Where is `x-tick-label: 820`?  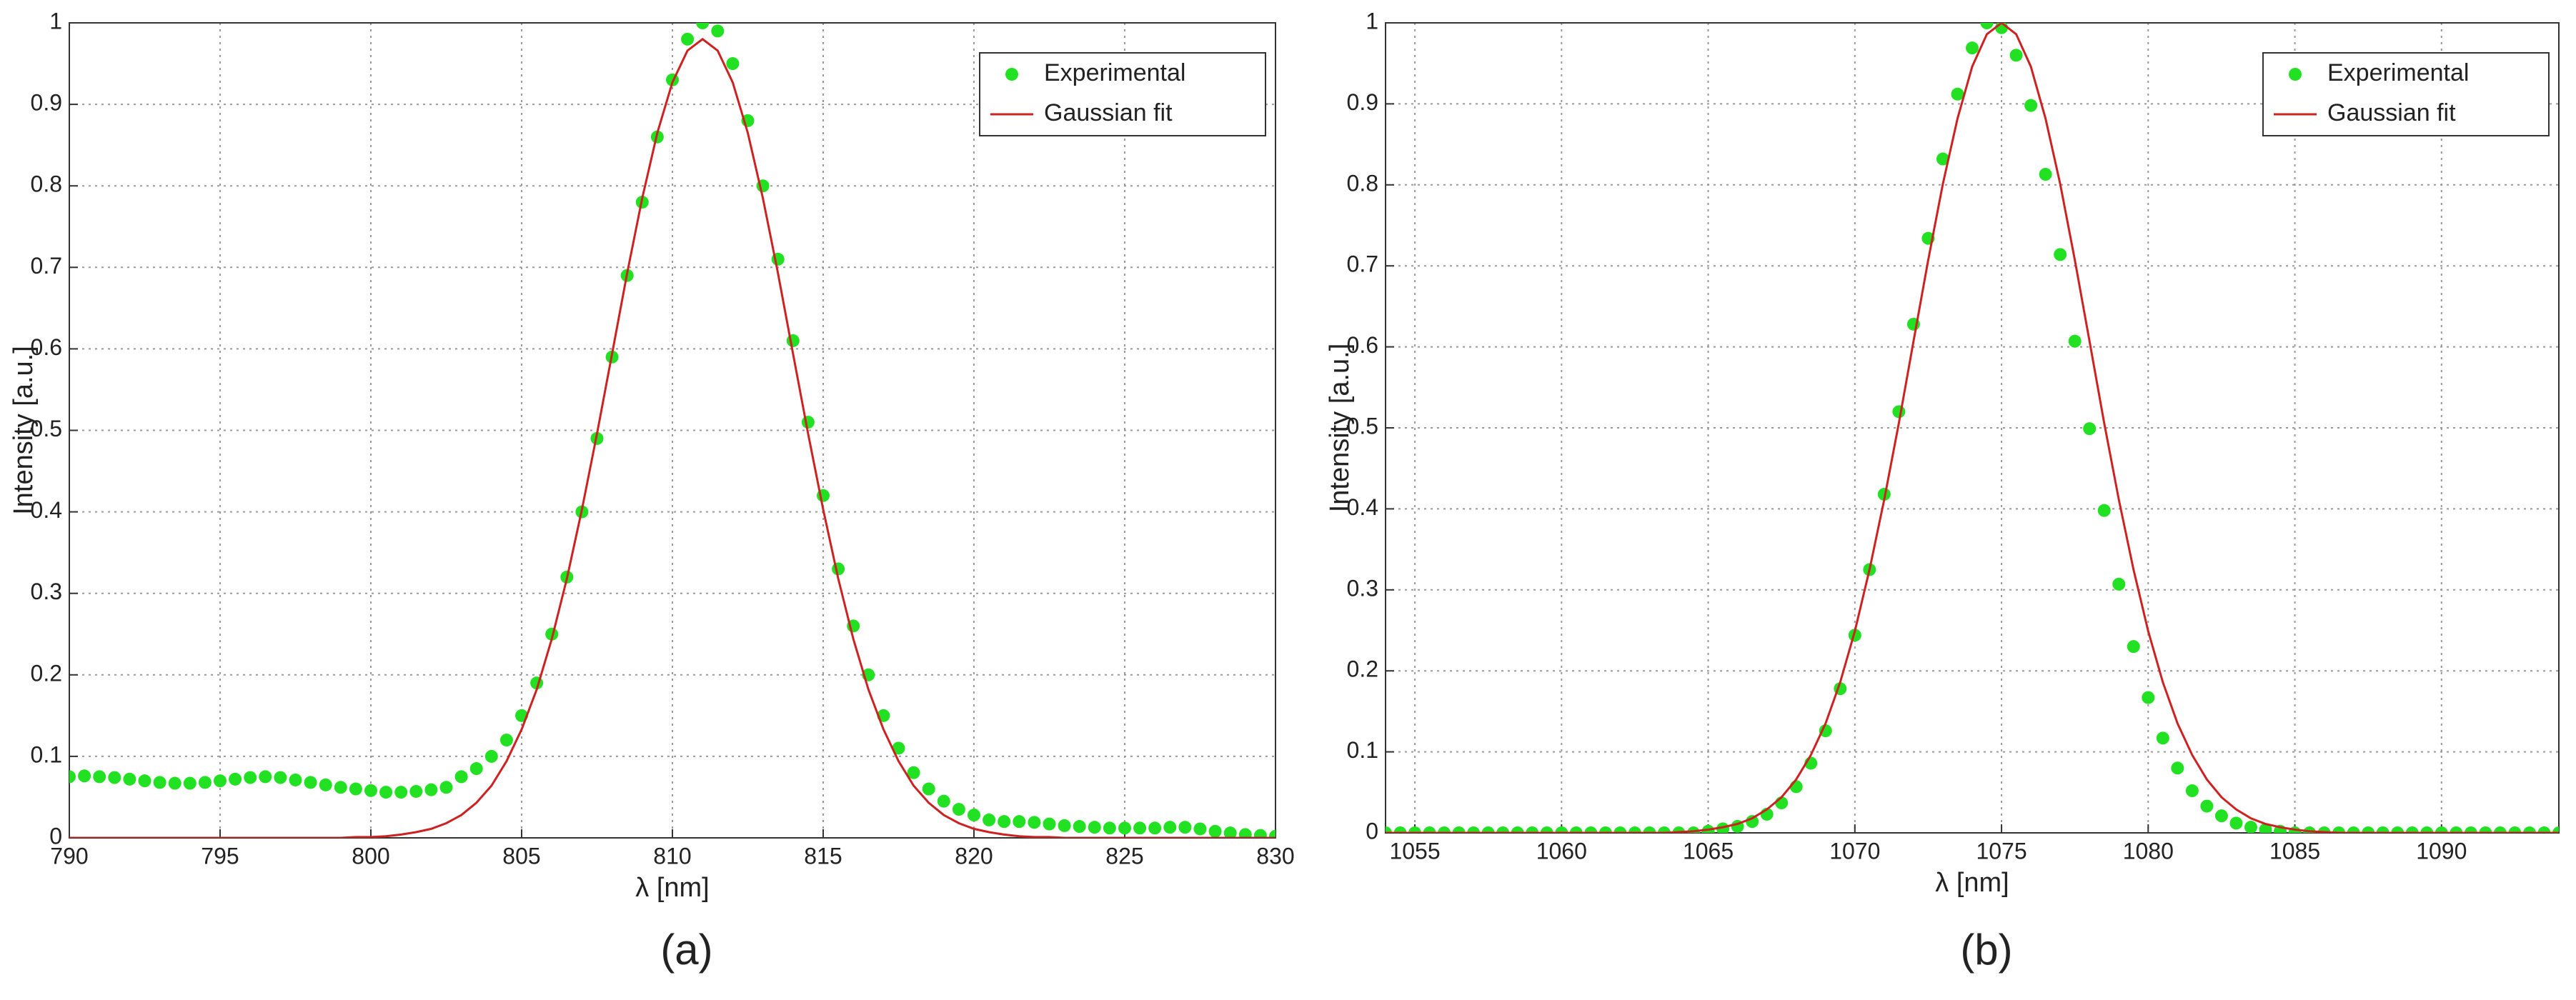 x-tick-label: 820 is located at coordinates (974, 856).